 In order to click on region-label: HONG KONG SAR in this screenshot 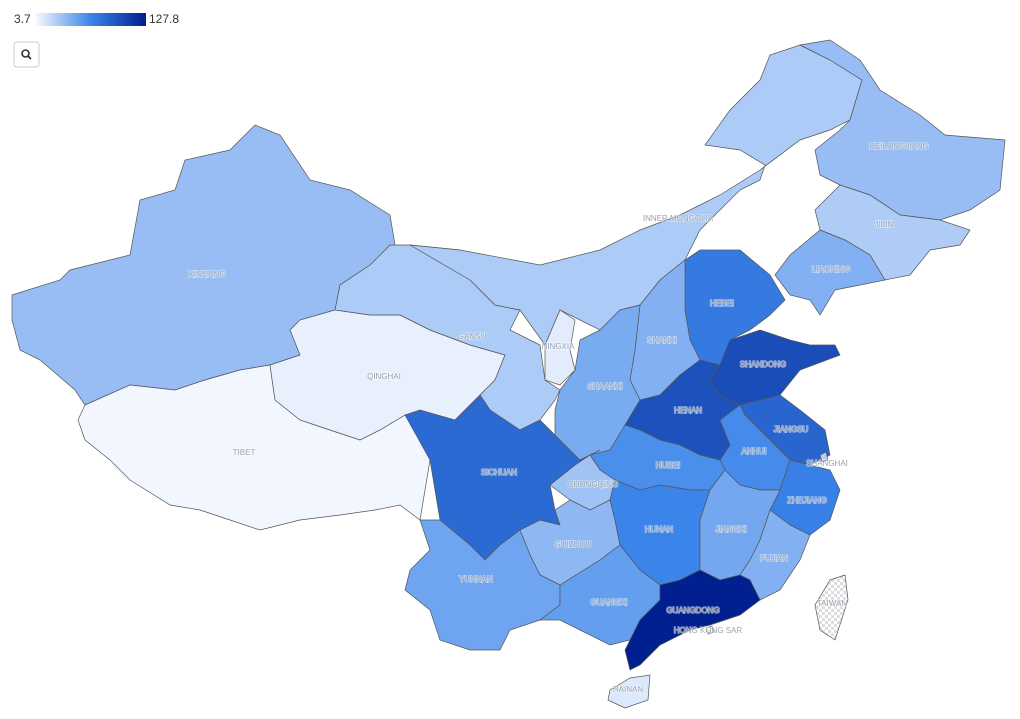, I will do `click(708, 630)`.